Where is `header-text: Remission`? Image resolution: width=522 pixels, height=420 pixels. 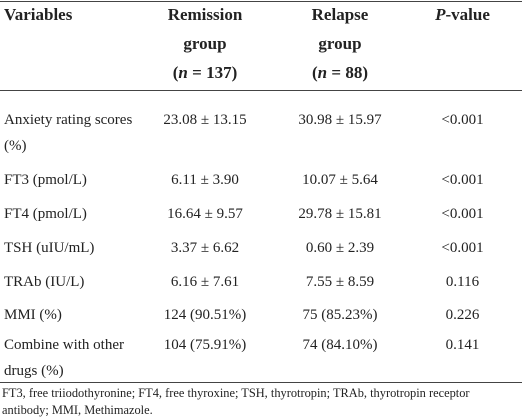
header-text: Remission is located at coordinates (205, 14).